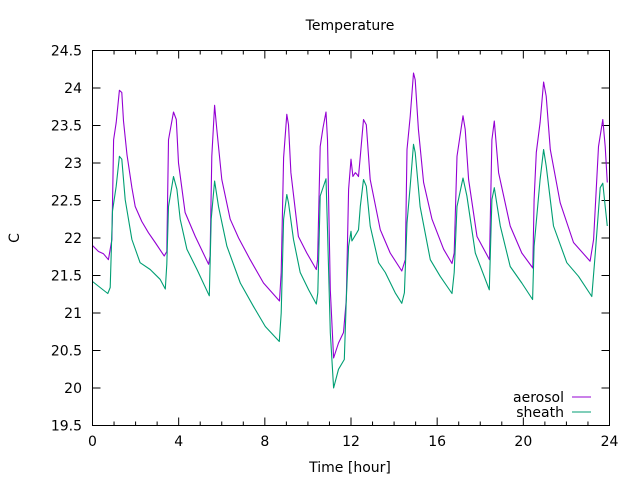 The height and width of the screenshot is (484, 640). What do you see at coordinates (73, 239) in the screenshot?
I see `y-tick-label: 22` at bounding box center [73, 239].